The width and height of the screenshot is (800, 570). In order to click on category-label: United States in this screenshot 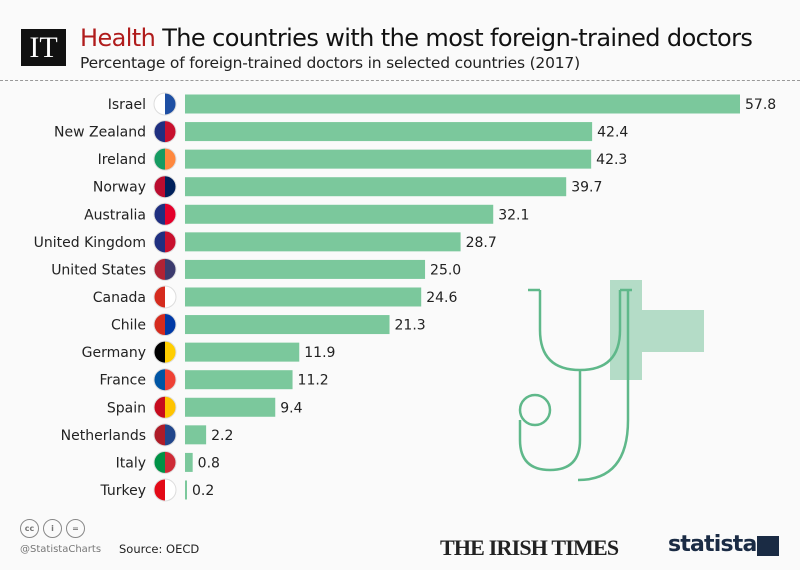, I will do `click(98, 270)`.